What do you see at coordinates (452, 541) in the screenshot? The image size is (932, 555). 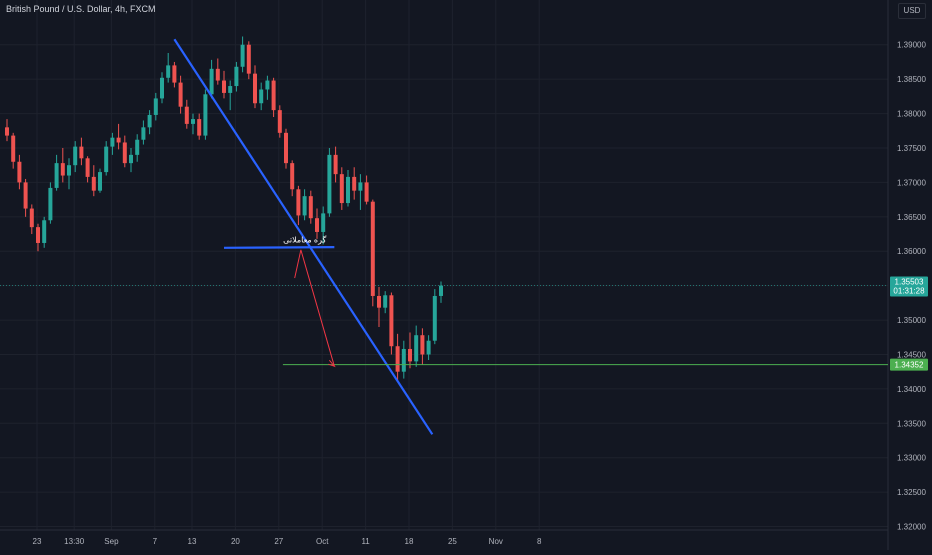 I see `x-tick-label: 25` at bounding box center [452, 541].